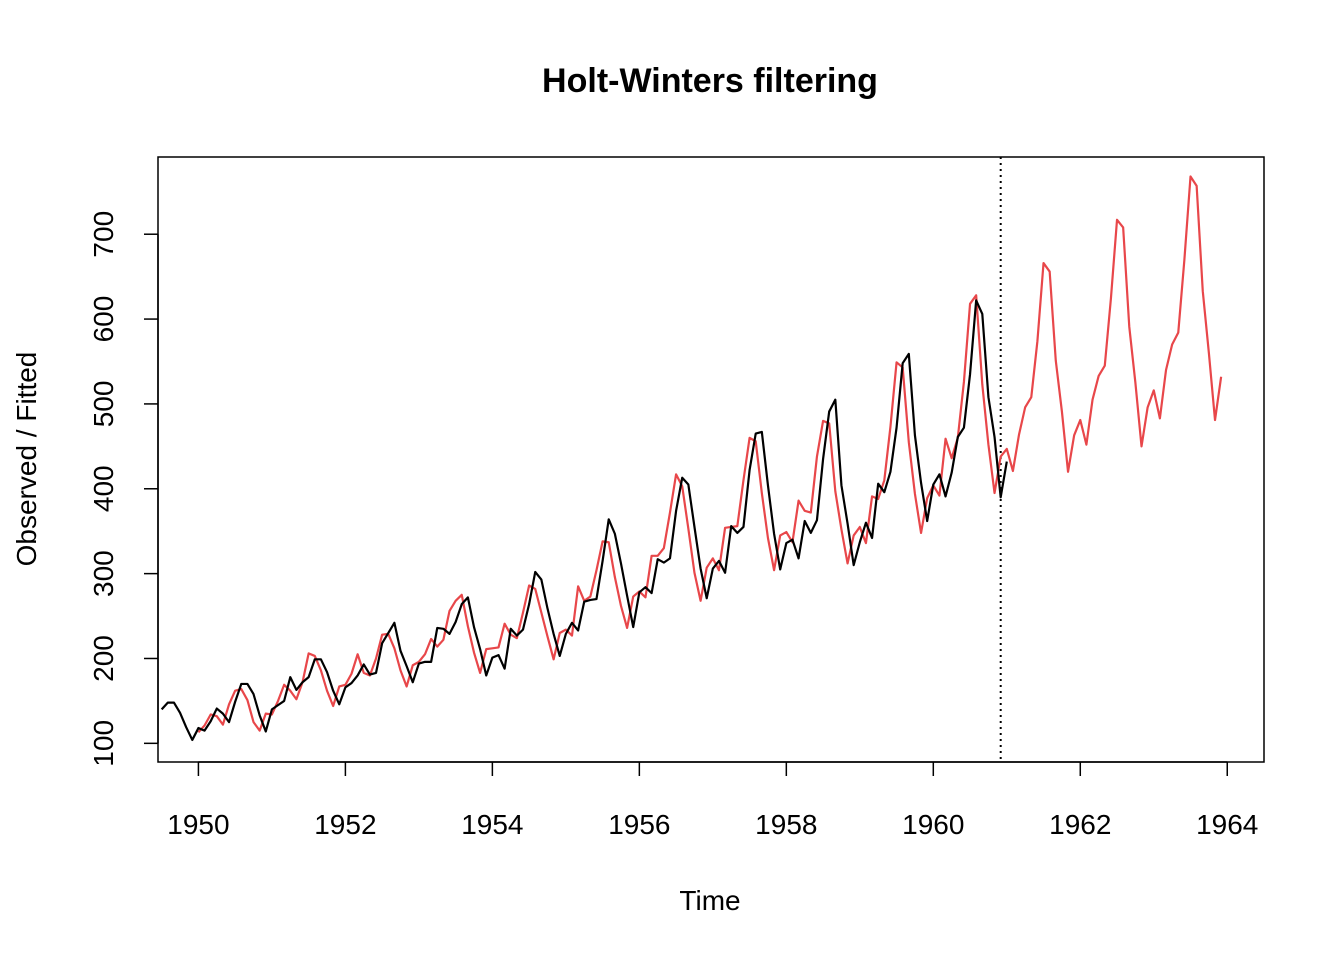 Image resolution: width=1344 pixels, height=960 pixels. I want to click on x-tick-label: 1962, so click(1080, 824).